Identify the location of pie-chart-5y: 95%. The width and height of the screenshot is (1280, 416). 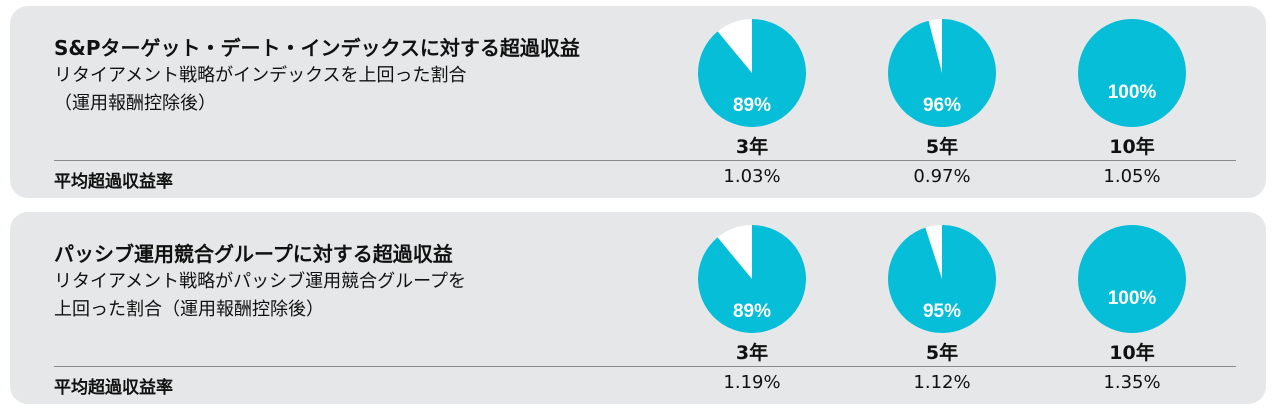
(942, 279).